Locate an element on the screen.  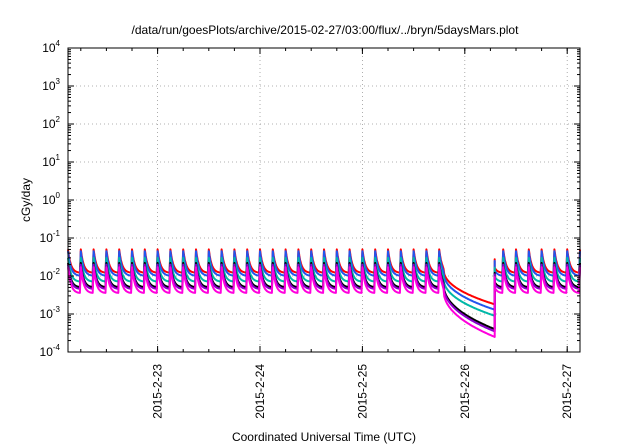
x-tick-label: 2015-2-23 is located at coordinates (158, 391).